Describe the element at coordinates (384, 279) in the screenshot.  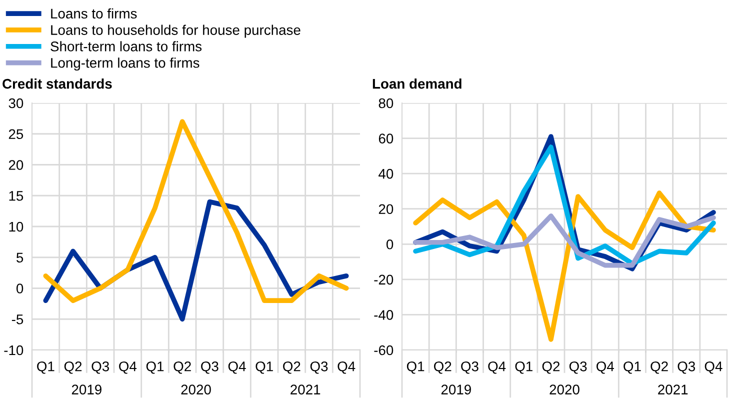
I see `y-tick-label: -20` at that location.